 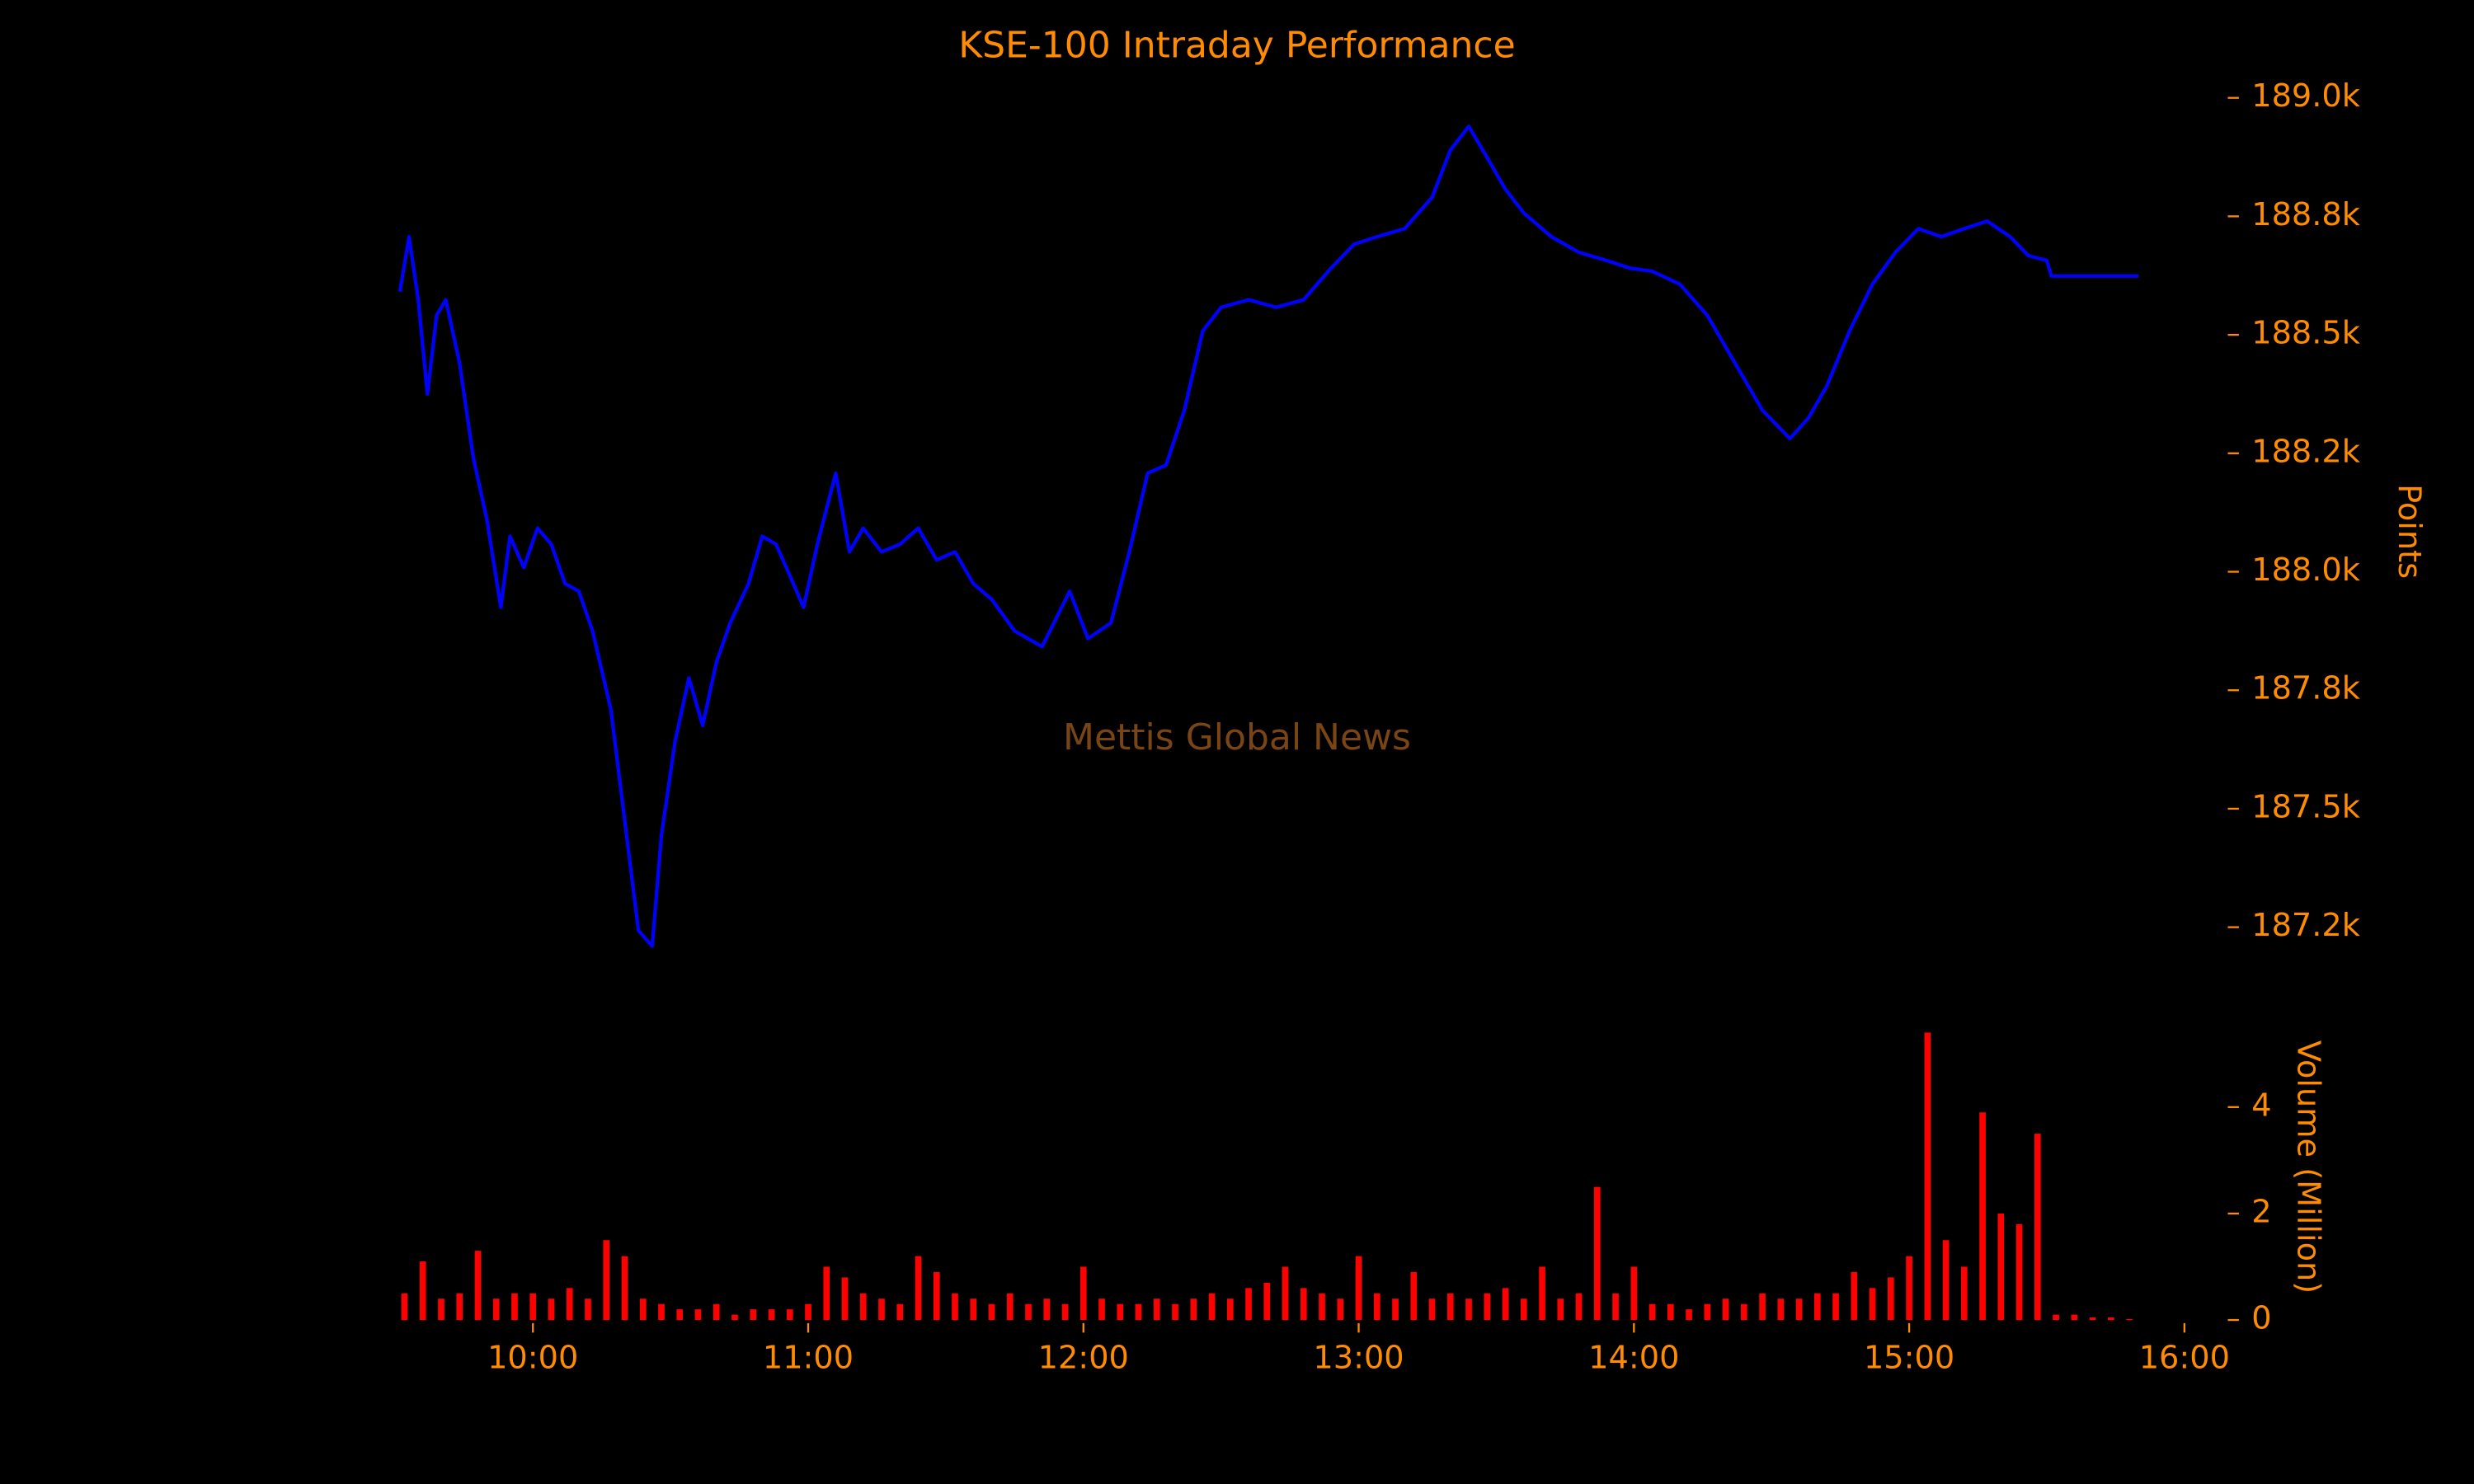 What do you see at coordinates (2261, 1105) in the screenshot?
I see `y-tick-label: 4` at bounding box center [2261, 1105].